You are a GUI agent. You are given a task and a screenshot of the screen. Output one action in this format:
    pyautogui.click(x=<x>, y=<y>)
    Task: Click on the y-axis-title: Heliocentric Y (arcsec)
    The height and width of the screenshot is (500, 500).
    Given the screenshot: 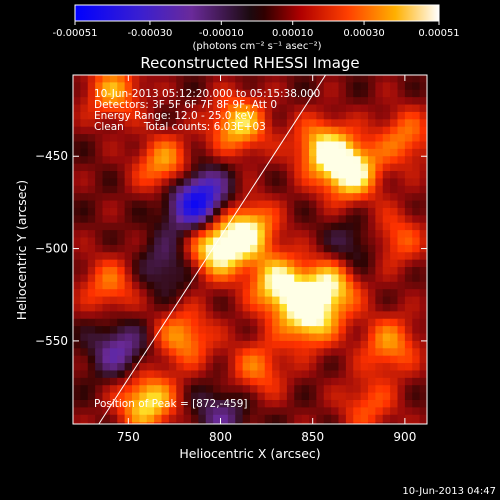 What is the action you would take?
    pyautogui.click(x=21, y=250)
    